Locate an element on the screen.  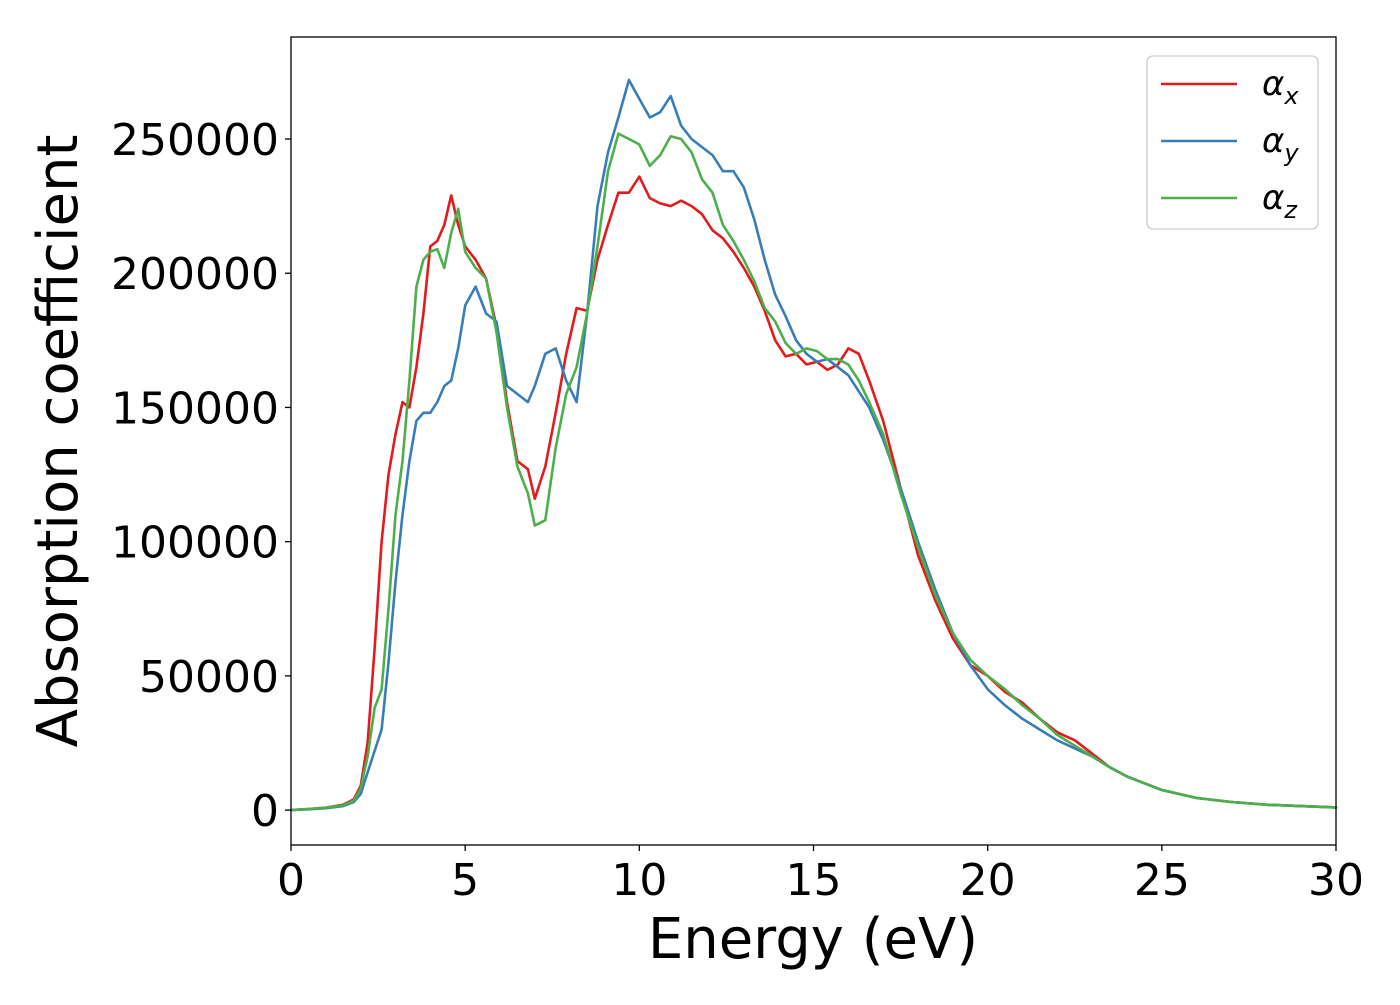
y-tick-label: 100000 is located at coordinates (195, 543).